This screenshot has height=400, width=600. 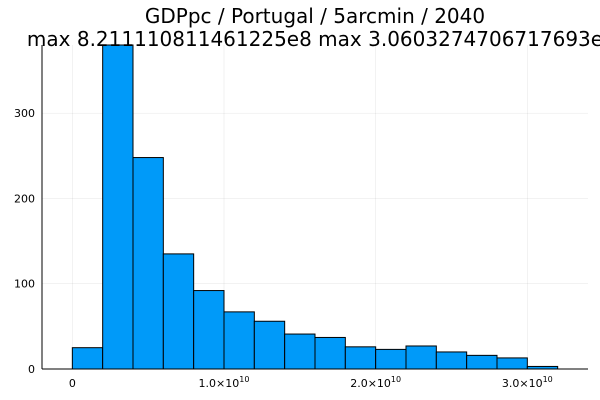 I want to click on chart-title: GDPpc / Portugal / 5arcmin / 2040, so click(x=315, y=16).